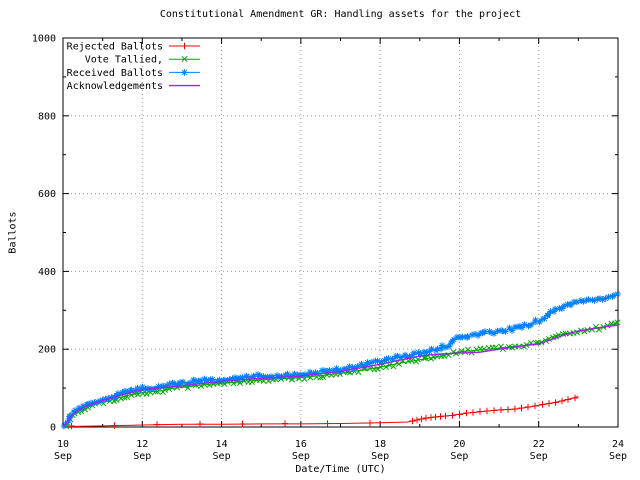 The width and height of the screenshot is (640, 480). What do you see at coordinates (380, 444) in the screenshot?
I see `x-tick-label: 18` at bounding box center [380, 444].